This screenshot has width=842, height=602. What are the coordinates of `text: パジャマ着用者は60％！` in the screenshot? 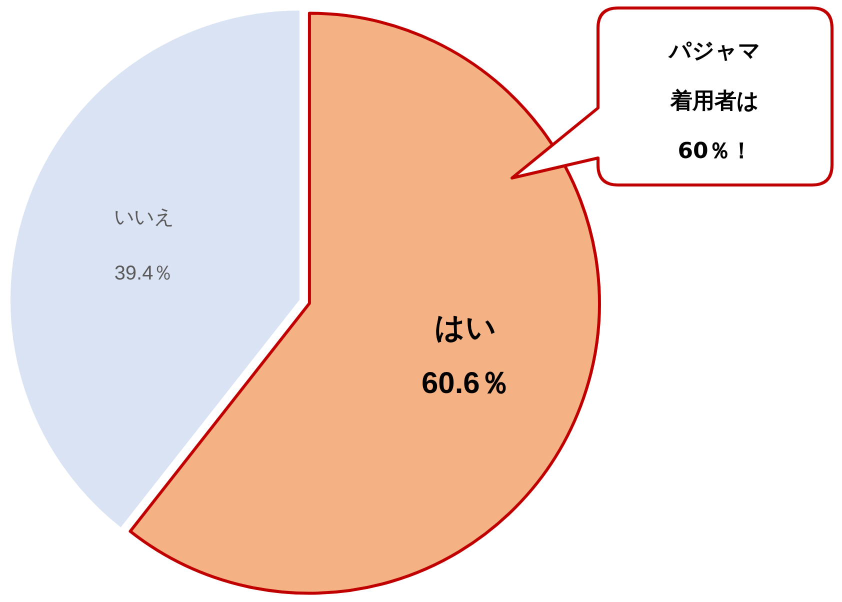 It's located at (714, 101).